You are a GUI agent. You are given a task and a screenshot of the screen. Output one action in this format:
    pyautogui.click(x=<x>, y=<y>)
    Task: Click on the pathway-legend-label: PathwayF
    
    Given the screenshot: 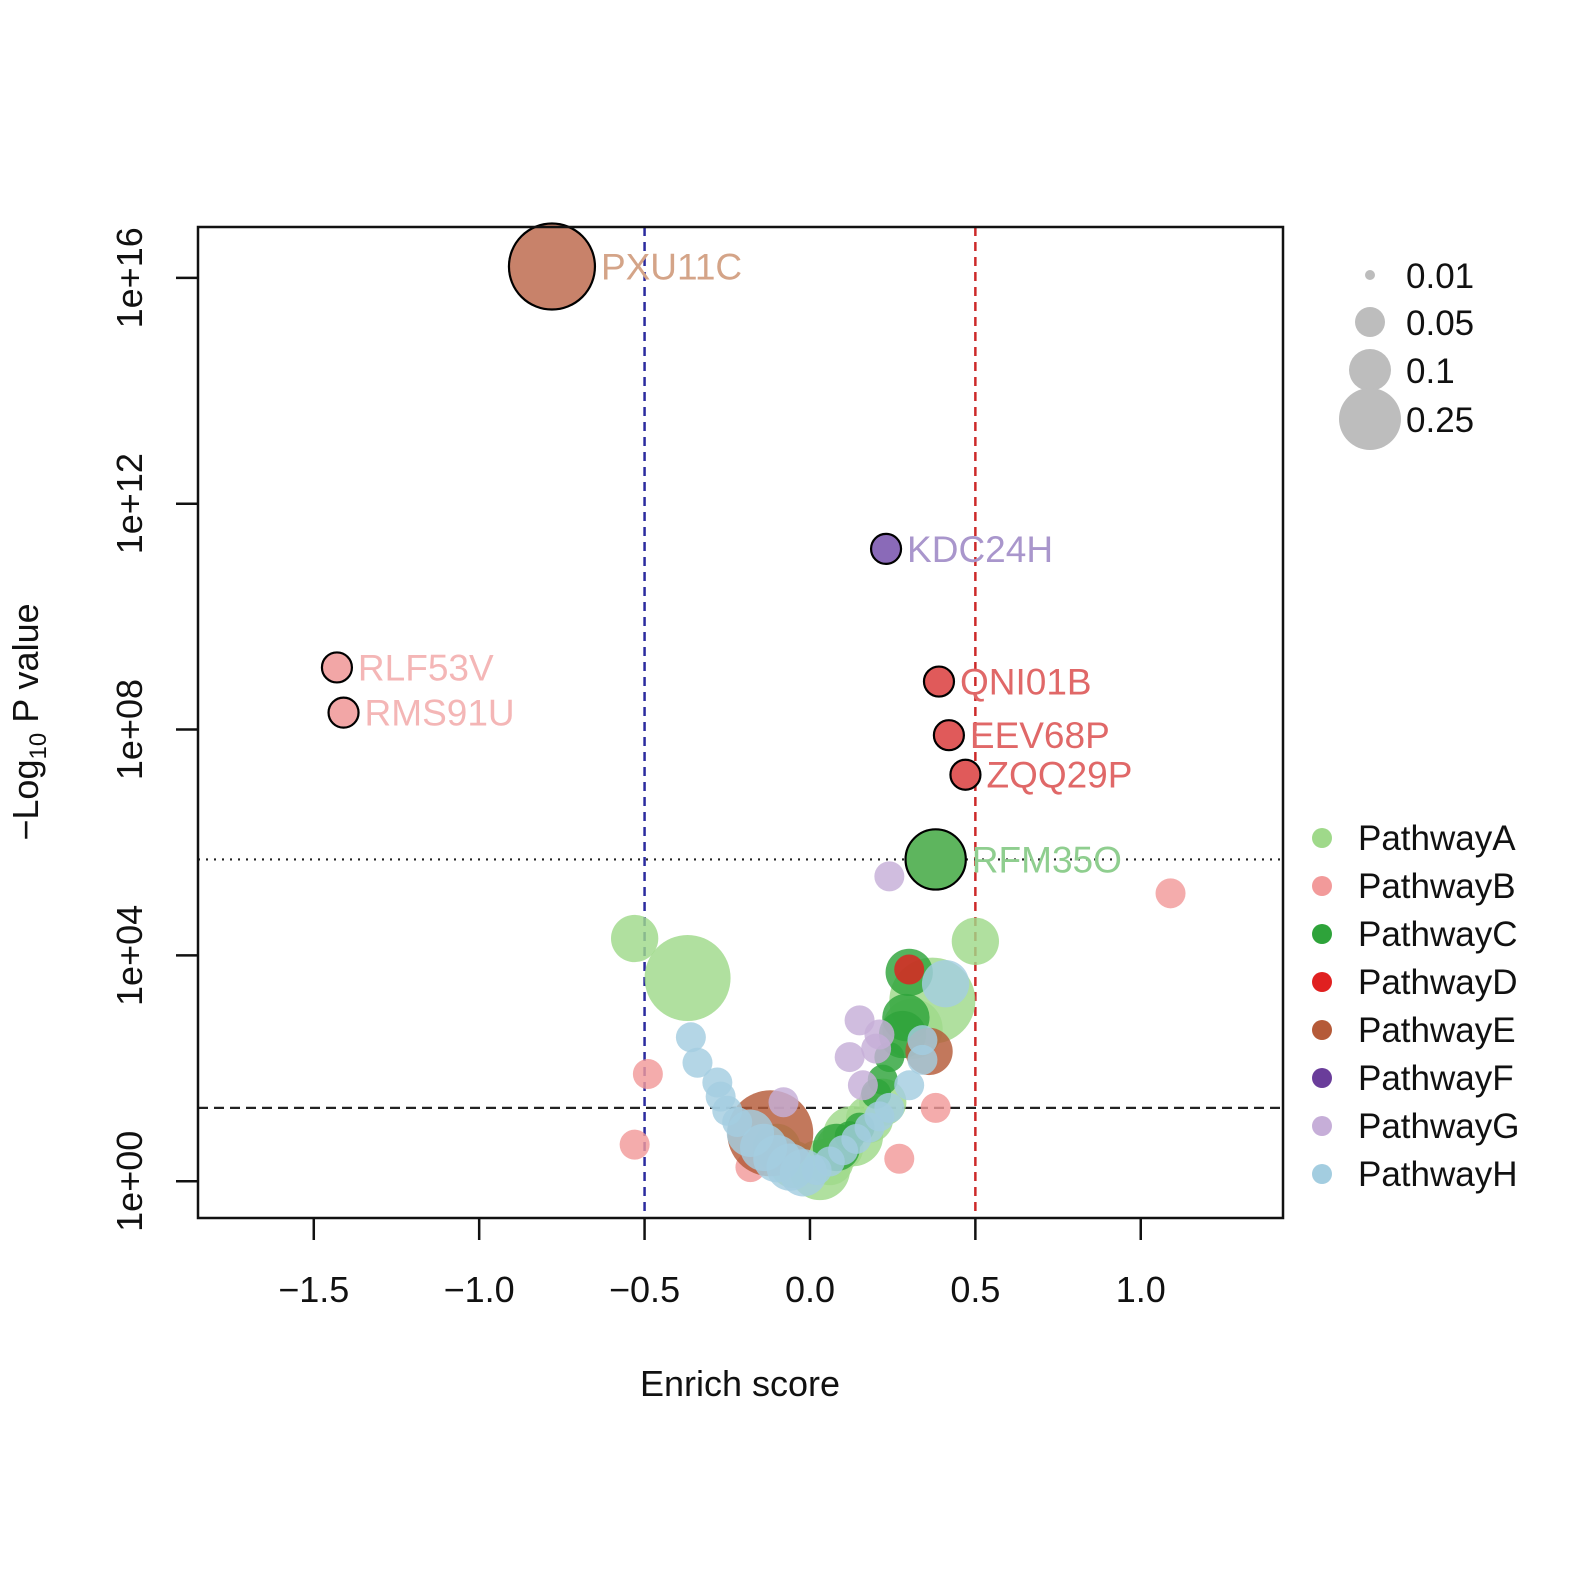 What is the action you would take?
    pyautogui.click(x=1436, y=1078)
    